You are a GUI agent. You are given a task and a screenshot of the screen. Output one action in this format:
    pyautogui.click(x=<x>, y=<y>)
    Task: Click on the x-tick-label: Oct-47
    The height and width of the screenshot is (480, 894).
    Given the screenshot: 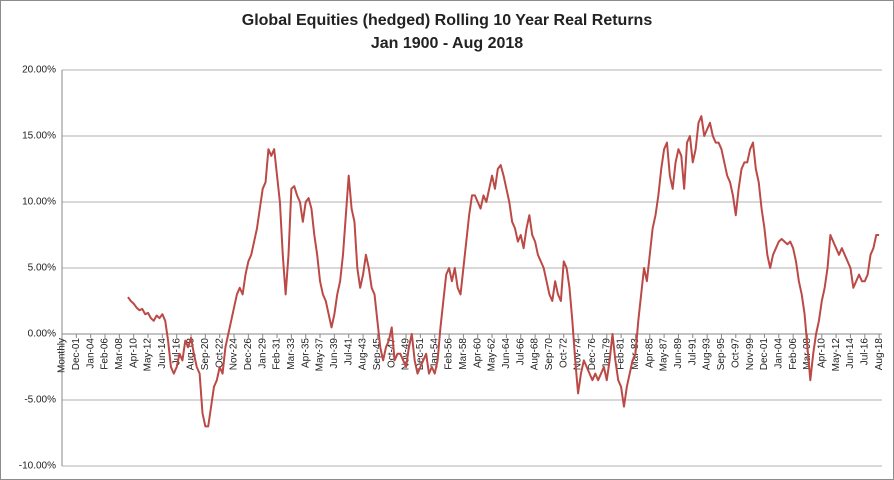 What is the action you would take?
    pyautogui.click(x=391, y=353)
    